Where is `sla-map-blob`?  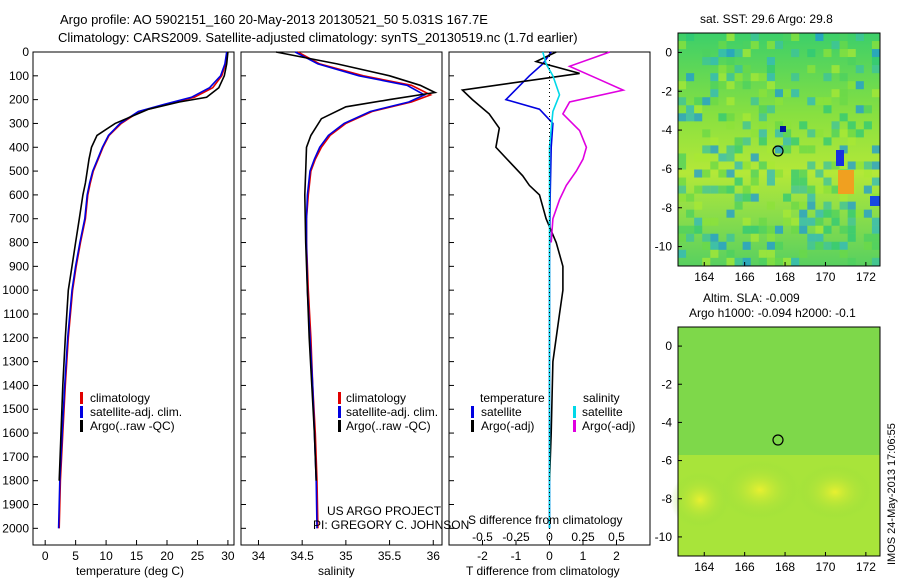
sla-map-blob is located at coordinates (700, 500).